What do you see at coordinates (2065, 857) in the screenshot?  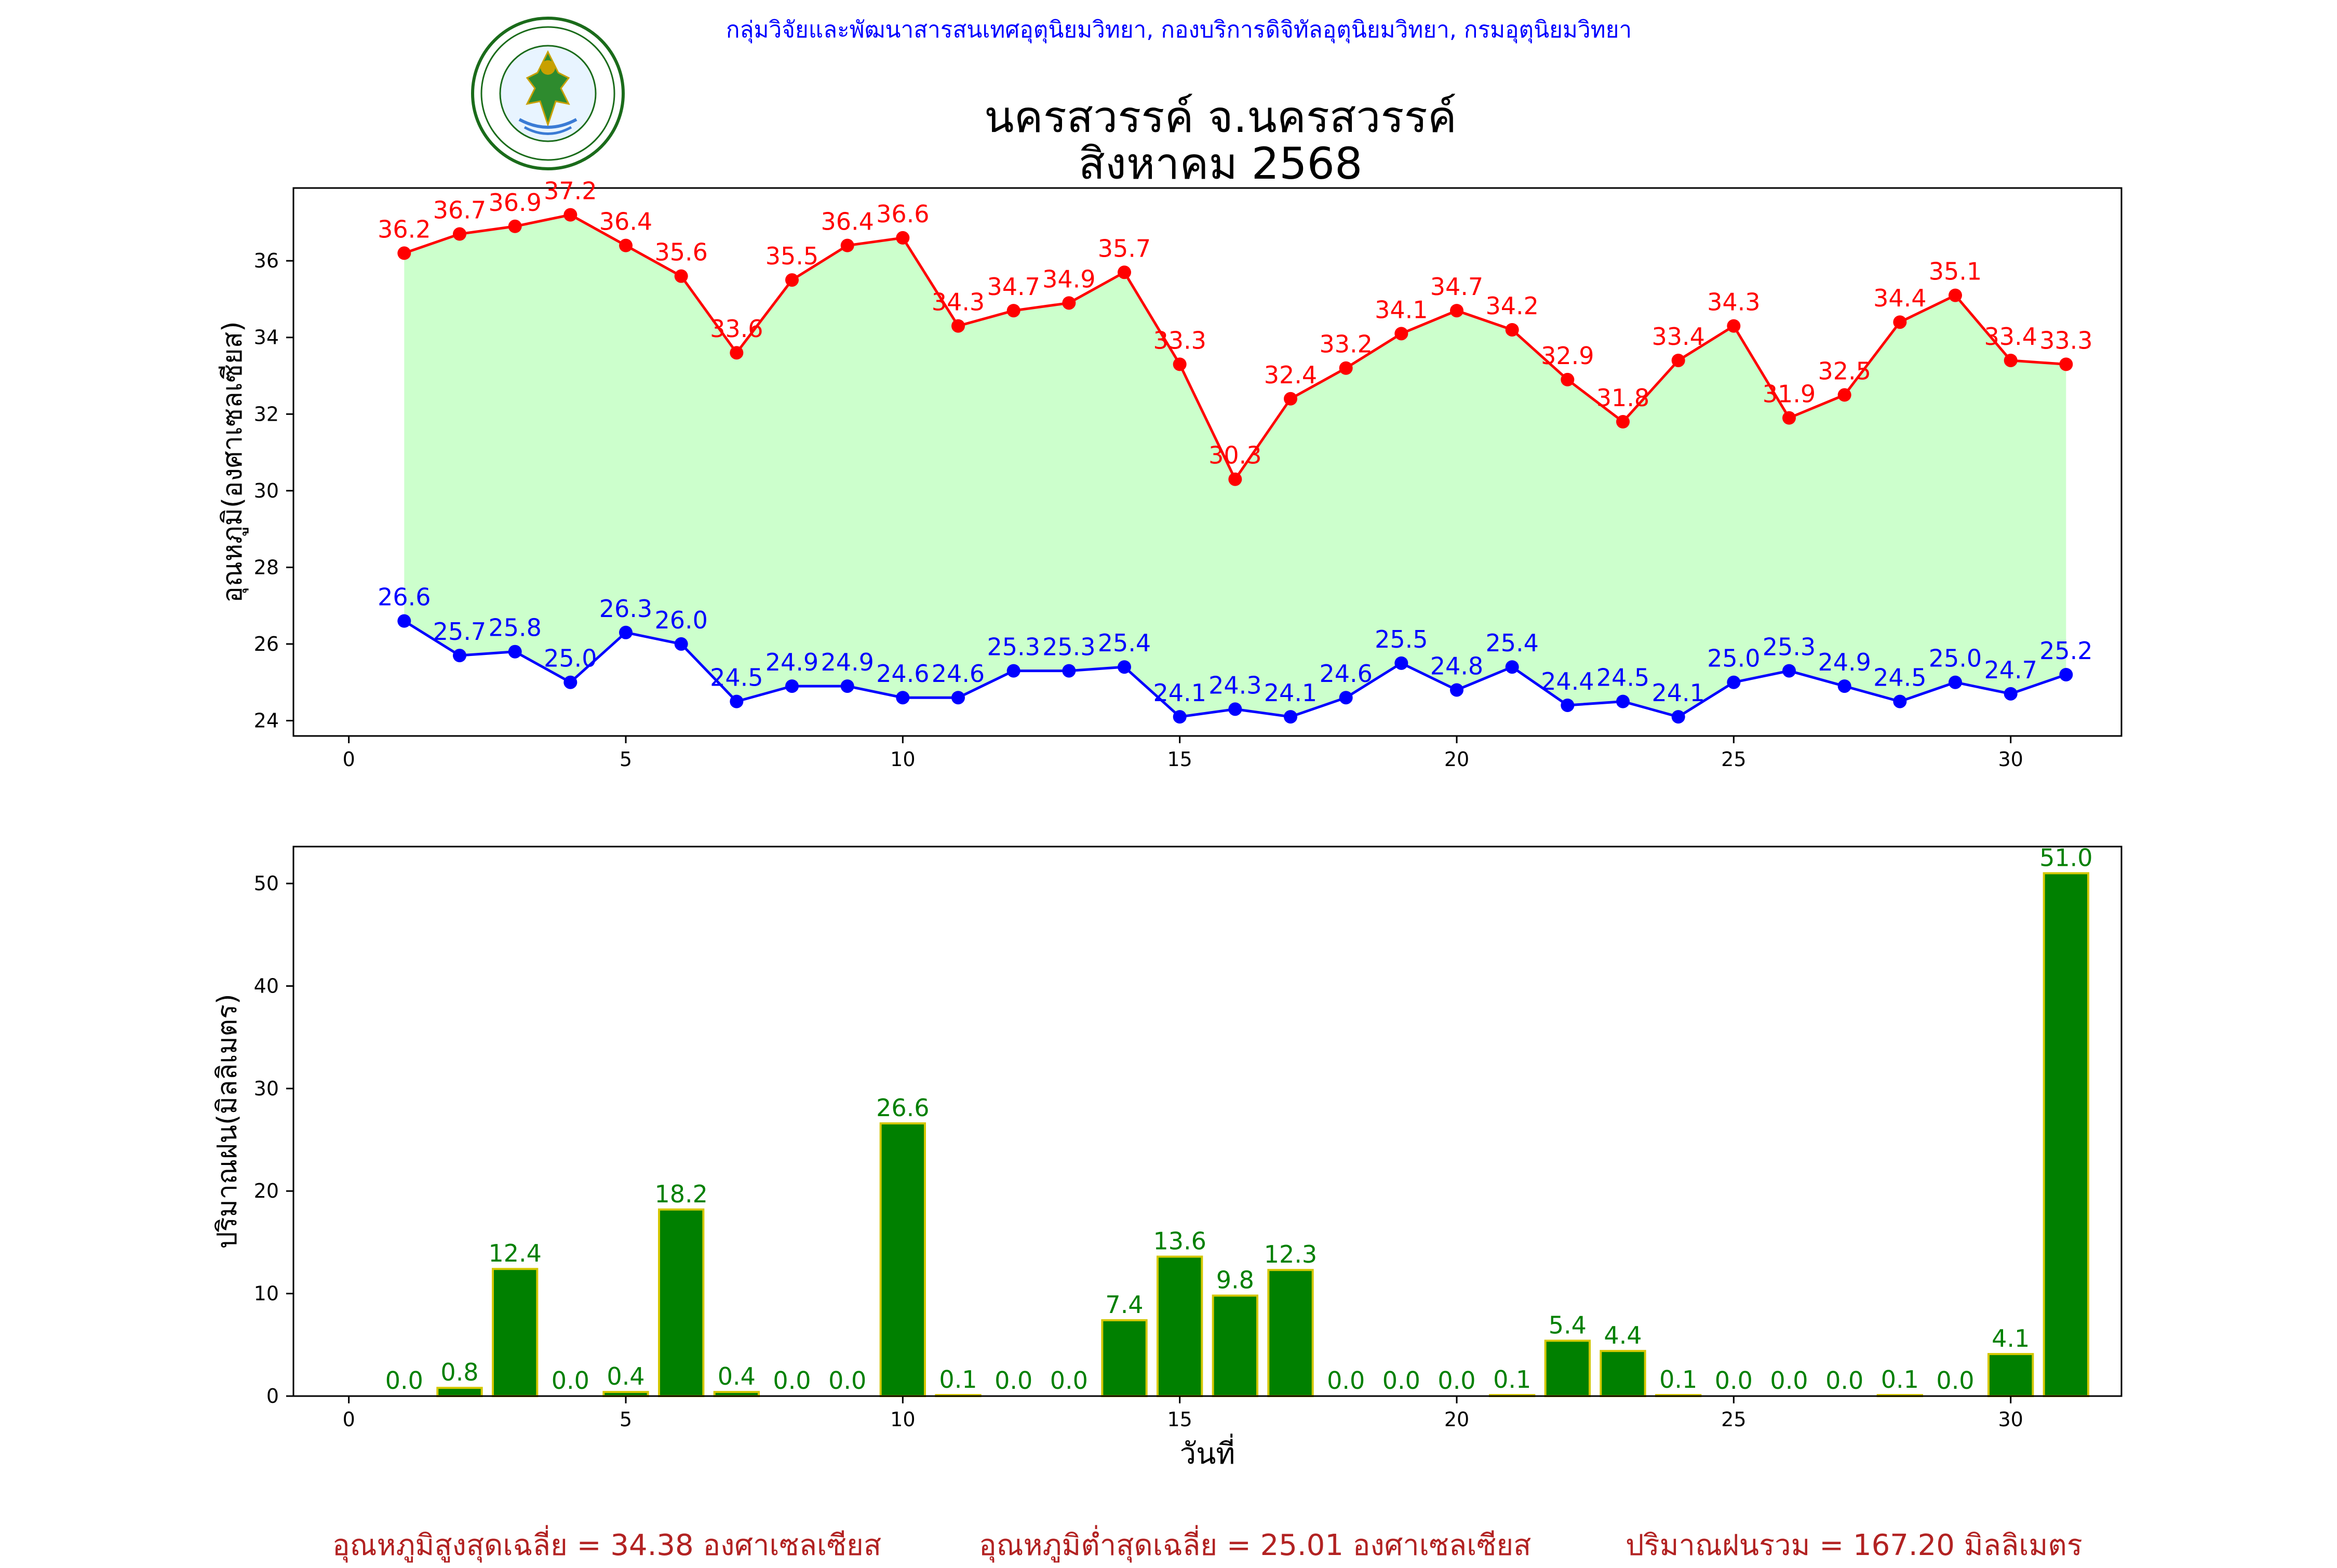 I see `rain-data-label: 51.0` at bounding box center [2065, 857].